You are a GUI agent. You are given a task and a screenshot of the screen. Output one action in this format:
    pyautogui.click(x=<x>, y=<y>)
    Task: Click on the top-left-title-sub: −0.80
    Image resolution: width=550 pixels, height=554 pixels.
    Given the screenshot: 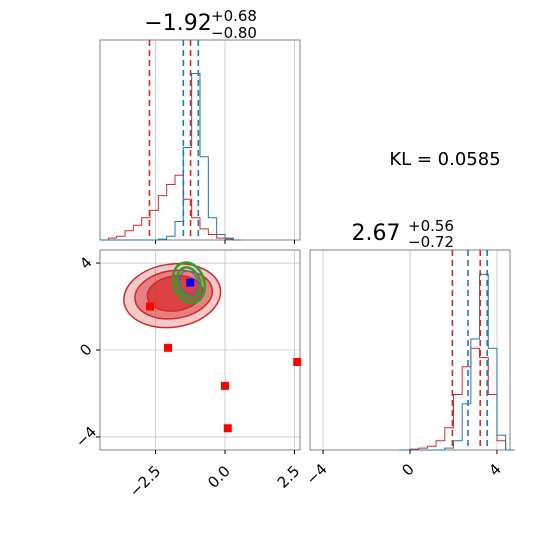 What is the action you would take?
    pyautogui.click(x=234, y=33)
    